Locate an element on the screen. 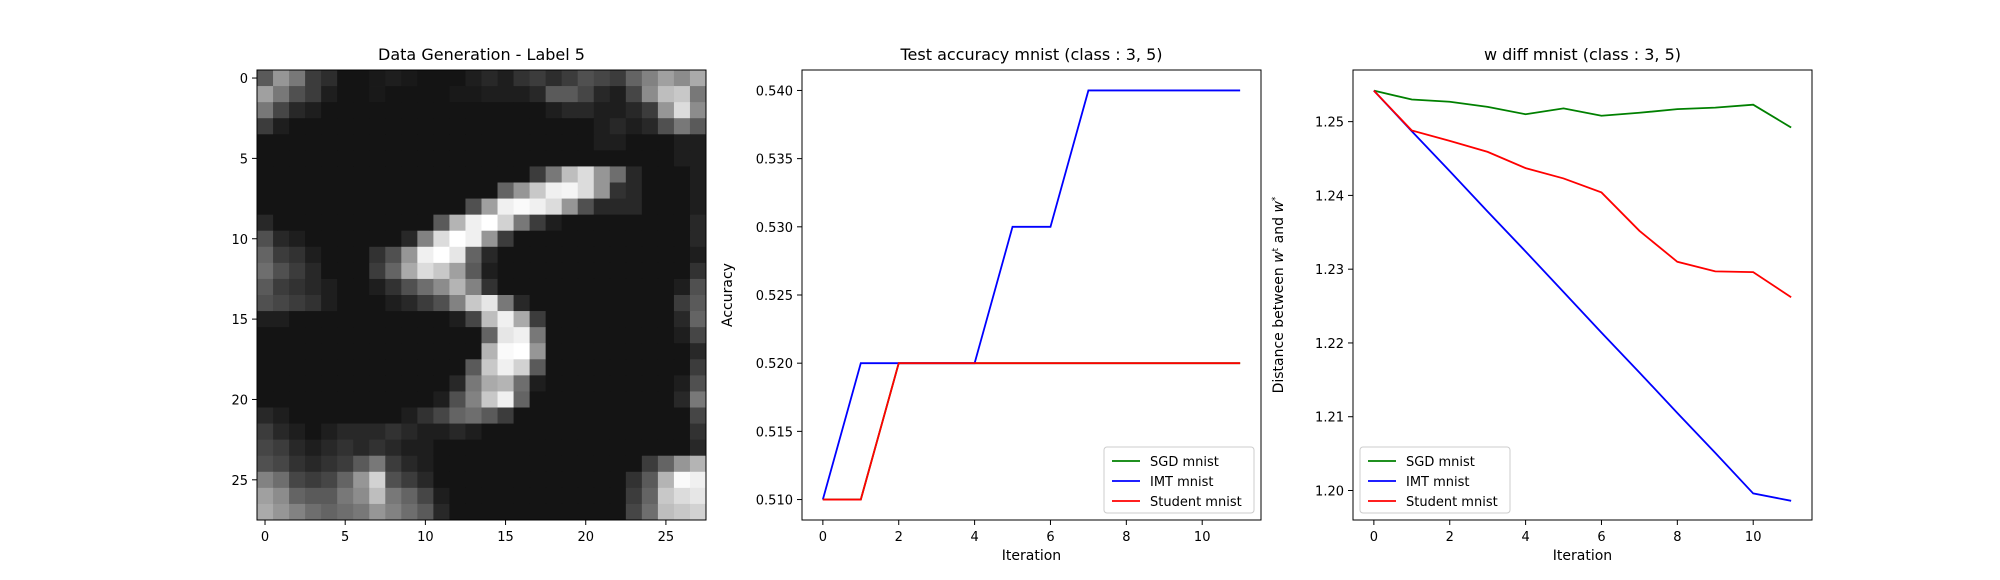 Image resolution: width=2000 pixels, height=580 pixels. y-tick-label: 25 is located at coordinates (239, 481).